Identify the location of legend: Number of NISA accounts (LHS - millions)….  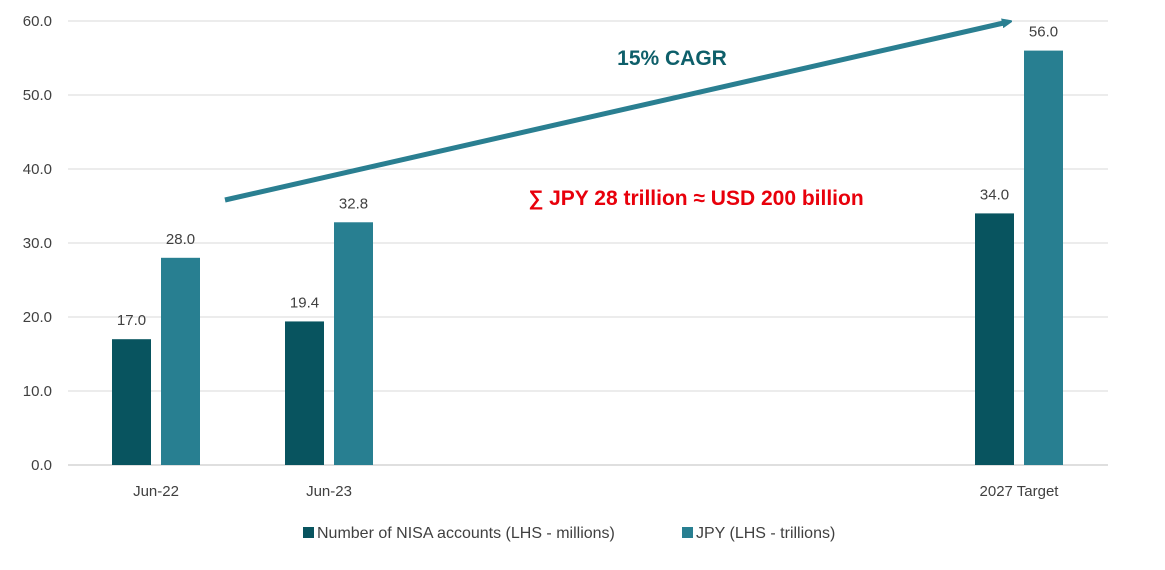
(569, 533).